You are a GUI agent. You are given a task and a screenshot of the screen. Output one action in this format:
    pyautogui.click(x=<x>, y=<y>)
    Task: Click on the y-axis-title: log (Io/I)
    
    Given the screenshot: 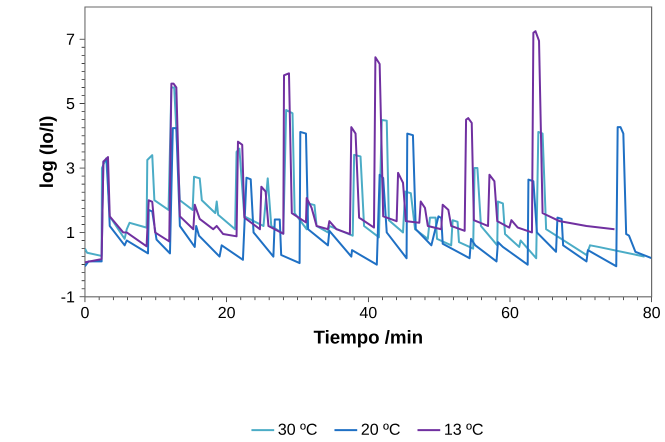 What is the action you would take?
    pyautogui.click(x=48, y=151)
    